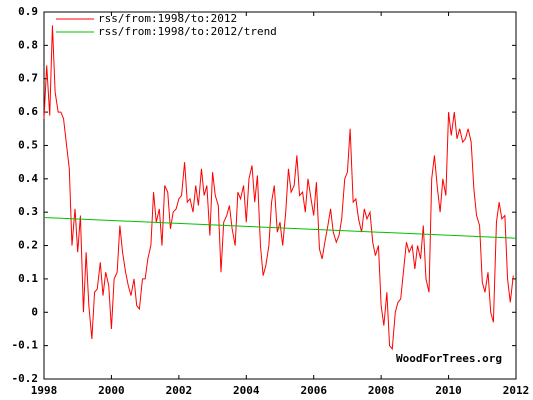 The image size is (533, 400). I want to click on x-tick-label: 2010, so click(448, 390).